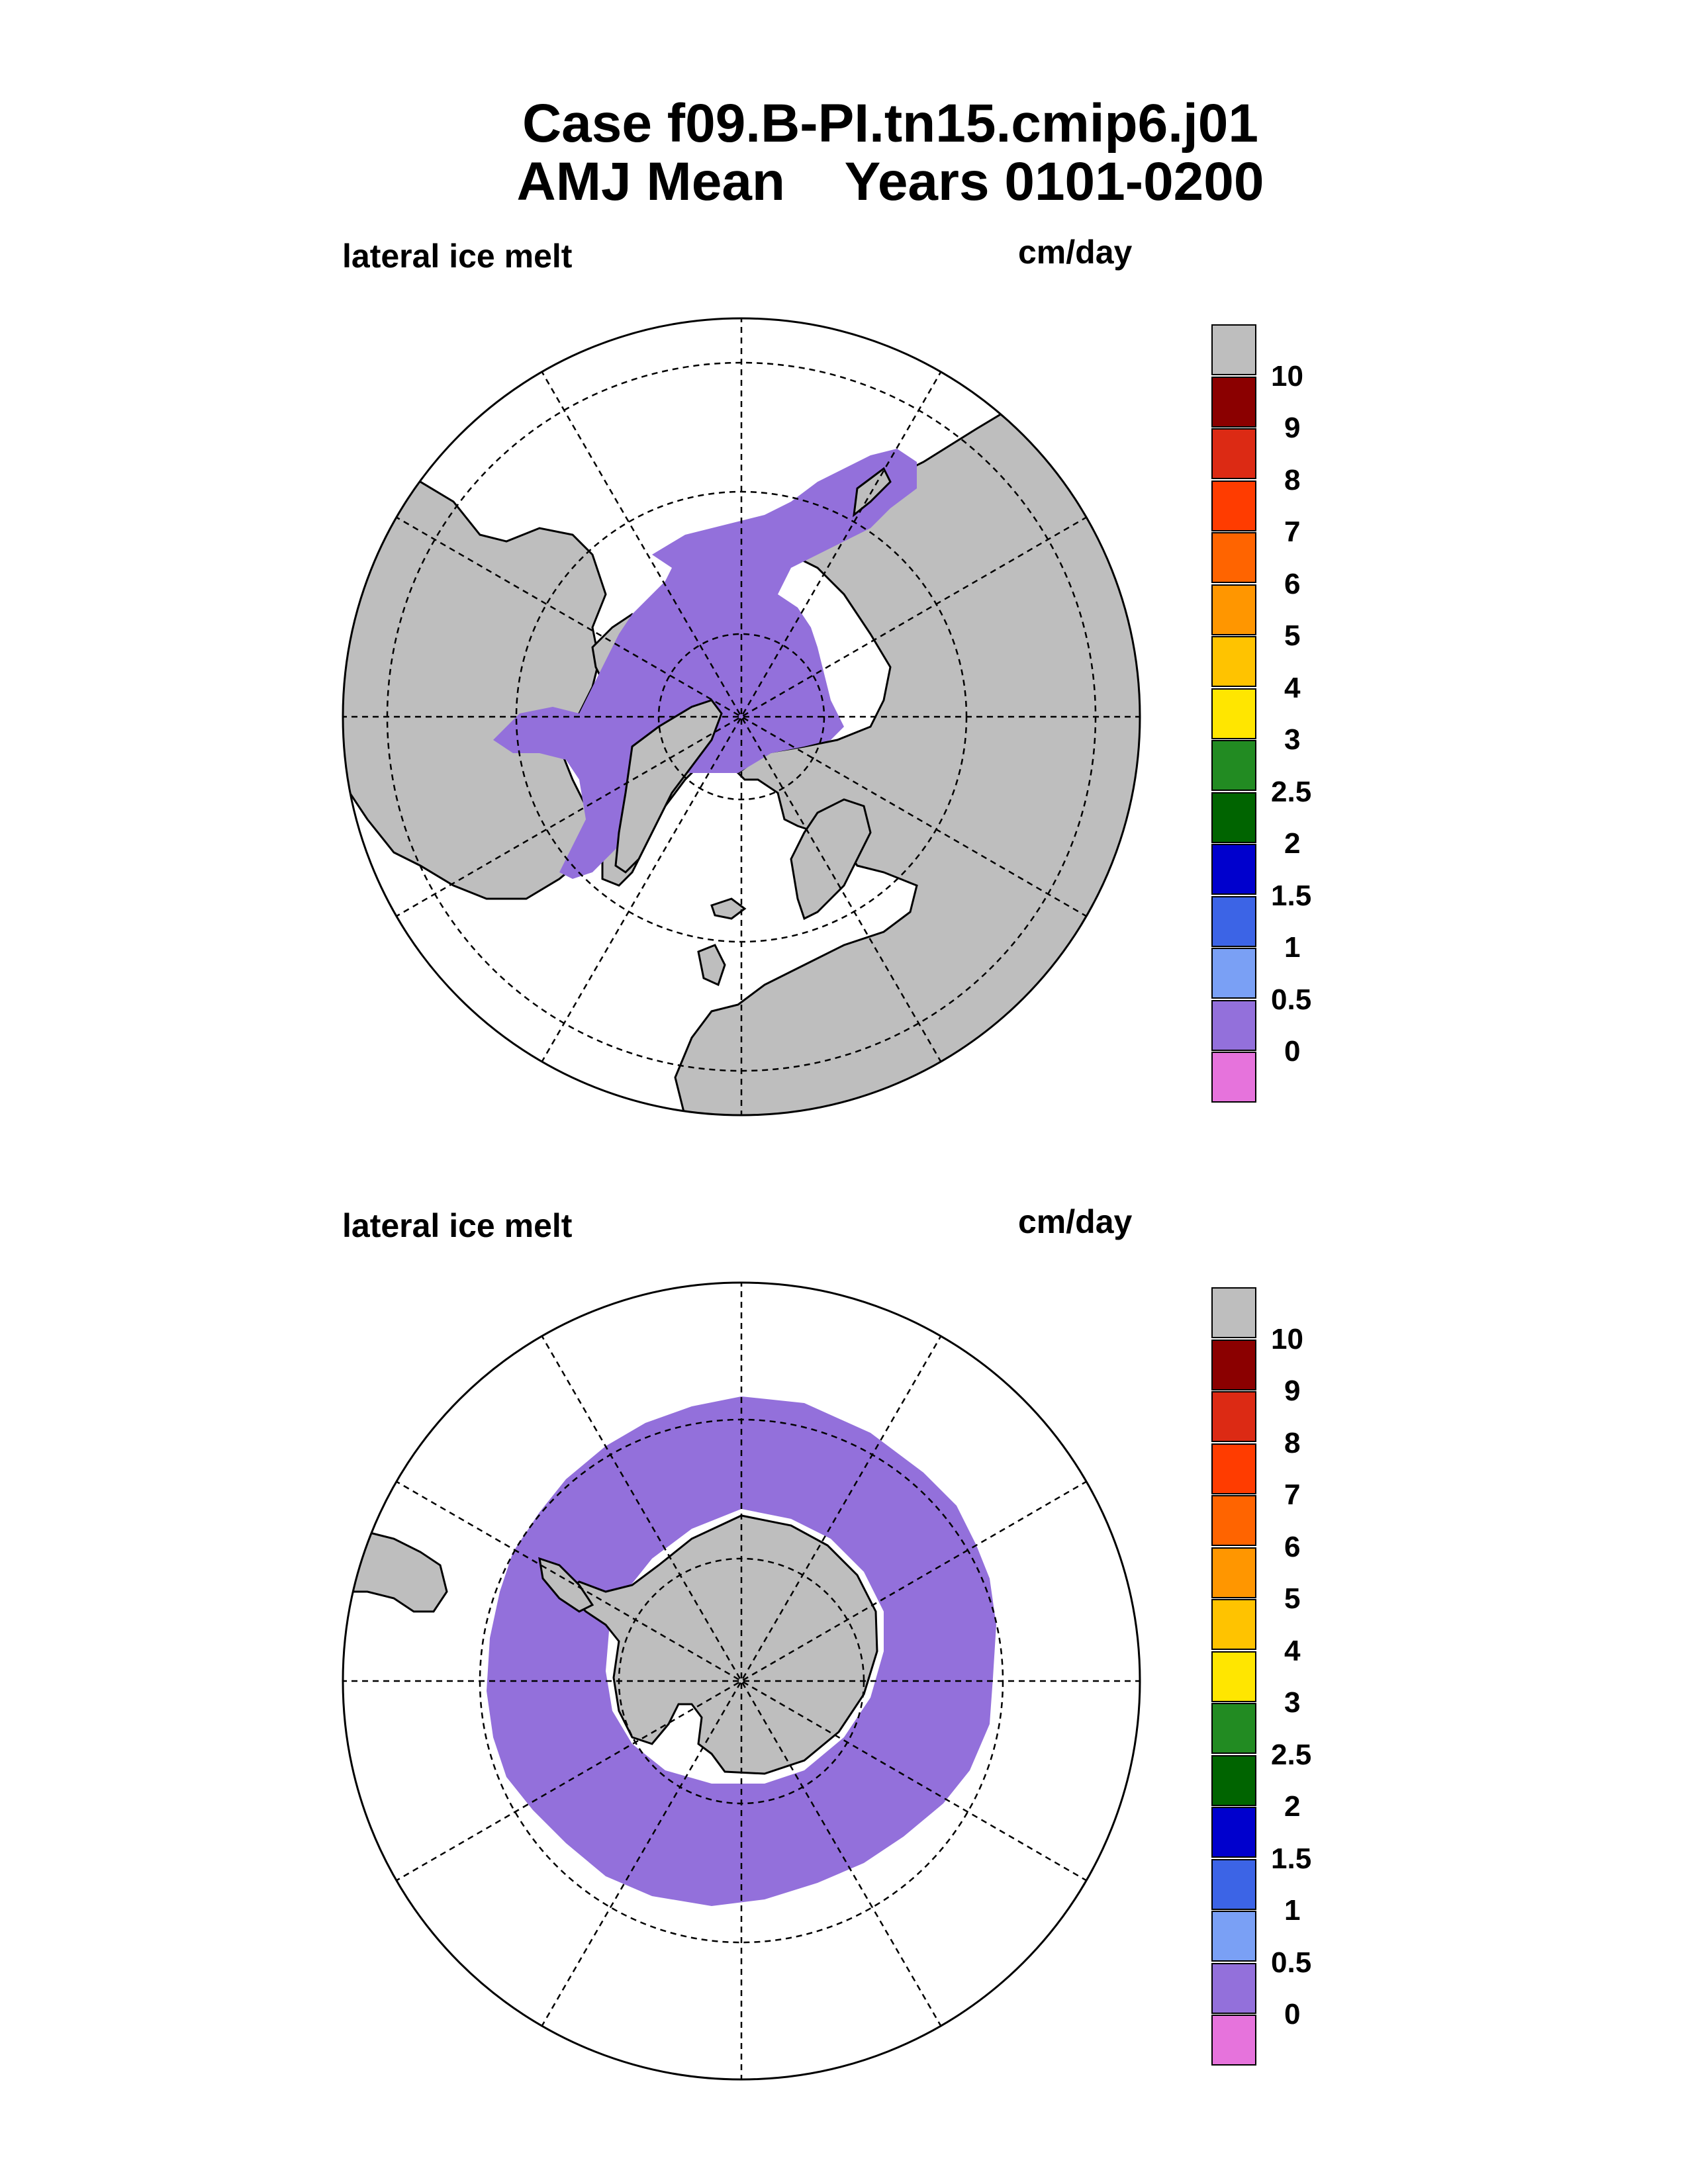 The width and height of the screenshot is (1688, 2184). What do you see at coordinates (831, 859) in the screenshot?
I see `north-land-scandinavia` at bounding box center [831, 859].